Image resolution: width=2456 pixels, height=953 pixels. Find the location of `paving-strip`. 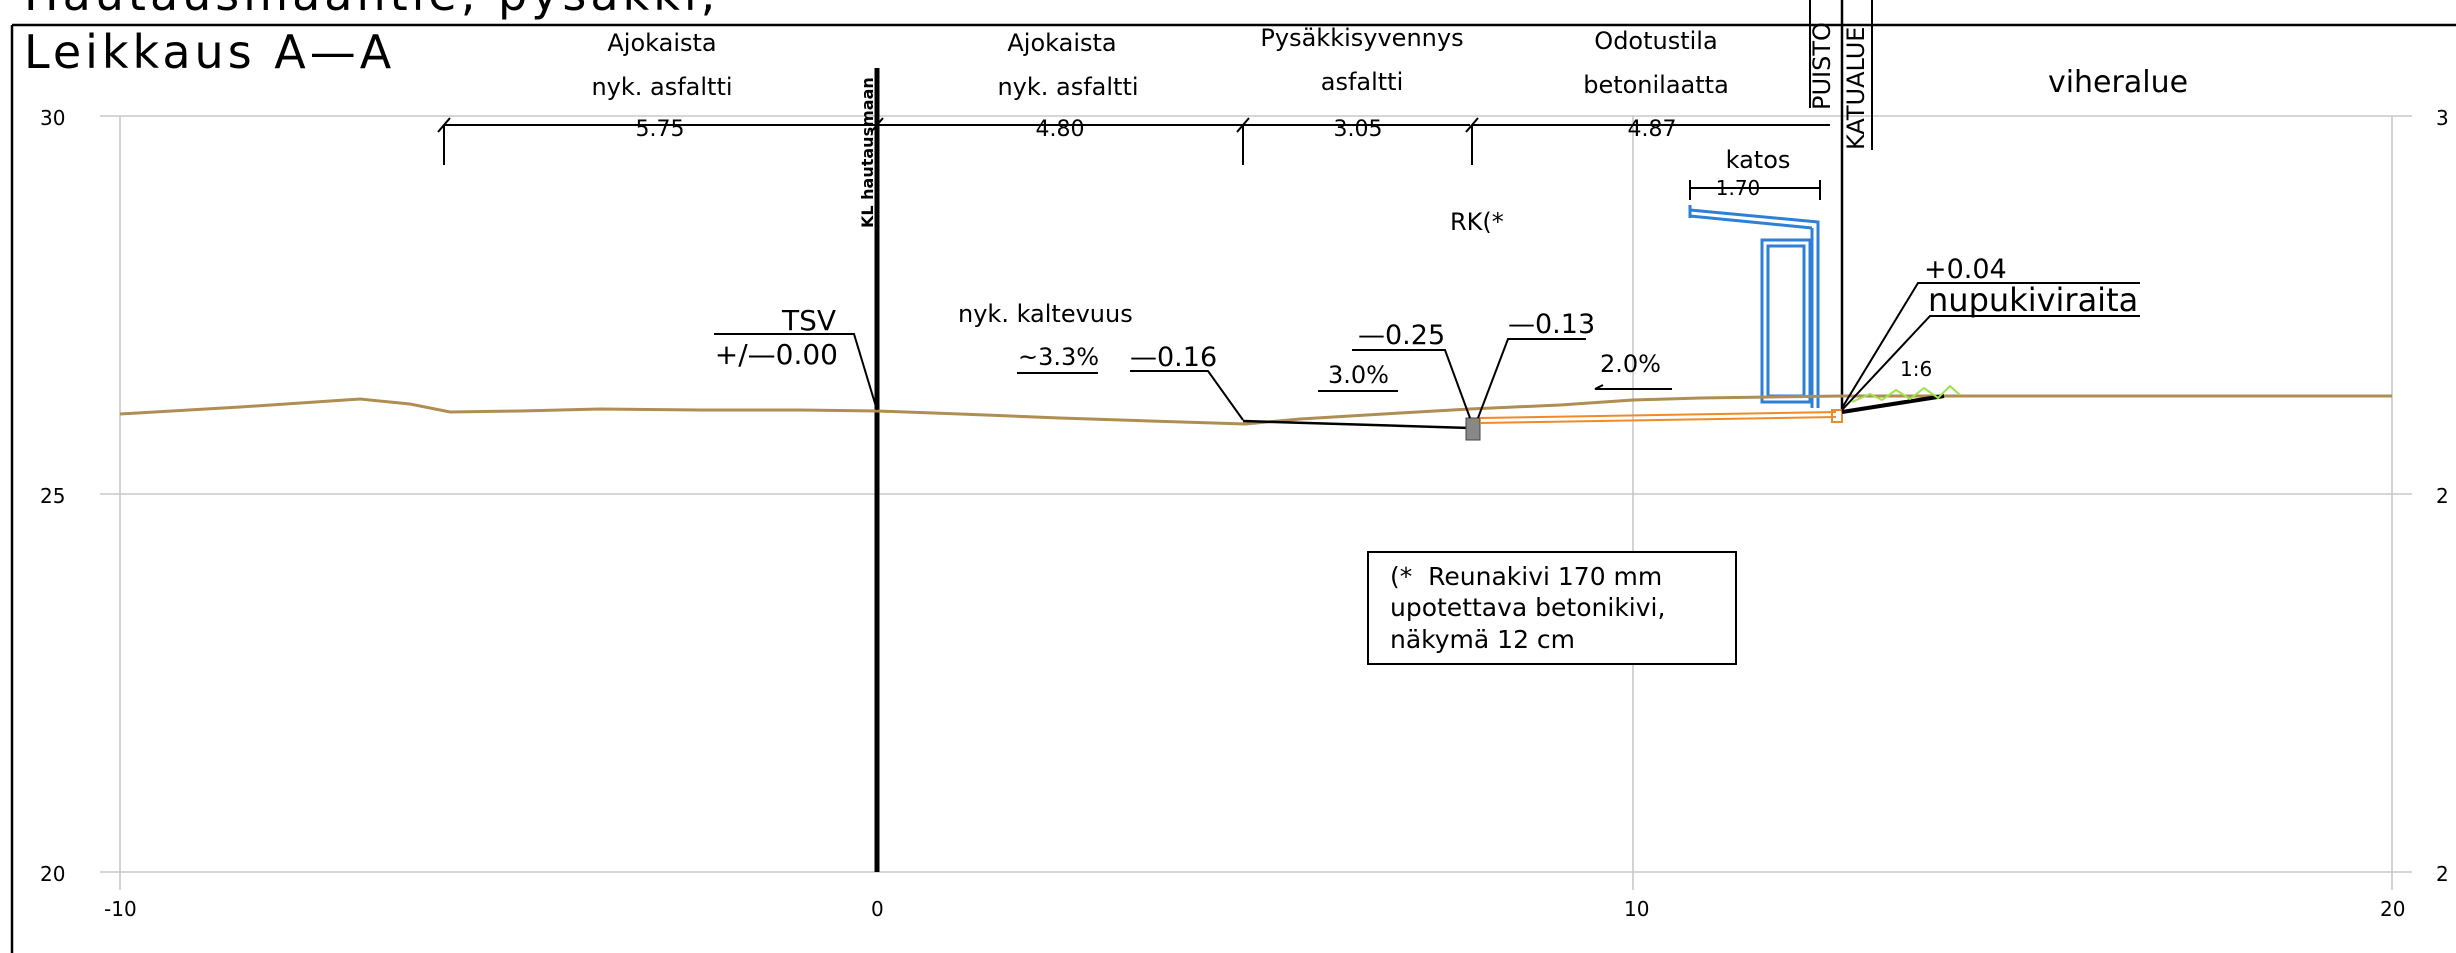

paving-strip is located at coordinates (1893, 404).